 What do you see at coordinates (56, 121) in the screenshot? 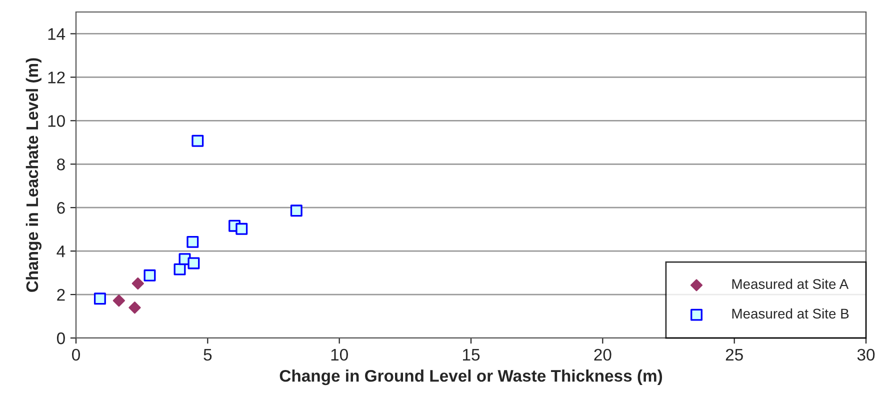
I see `y-tick-label: 10` at bounding box center [56, 121].